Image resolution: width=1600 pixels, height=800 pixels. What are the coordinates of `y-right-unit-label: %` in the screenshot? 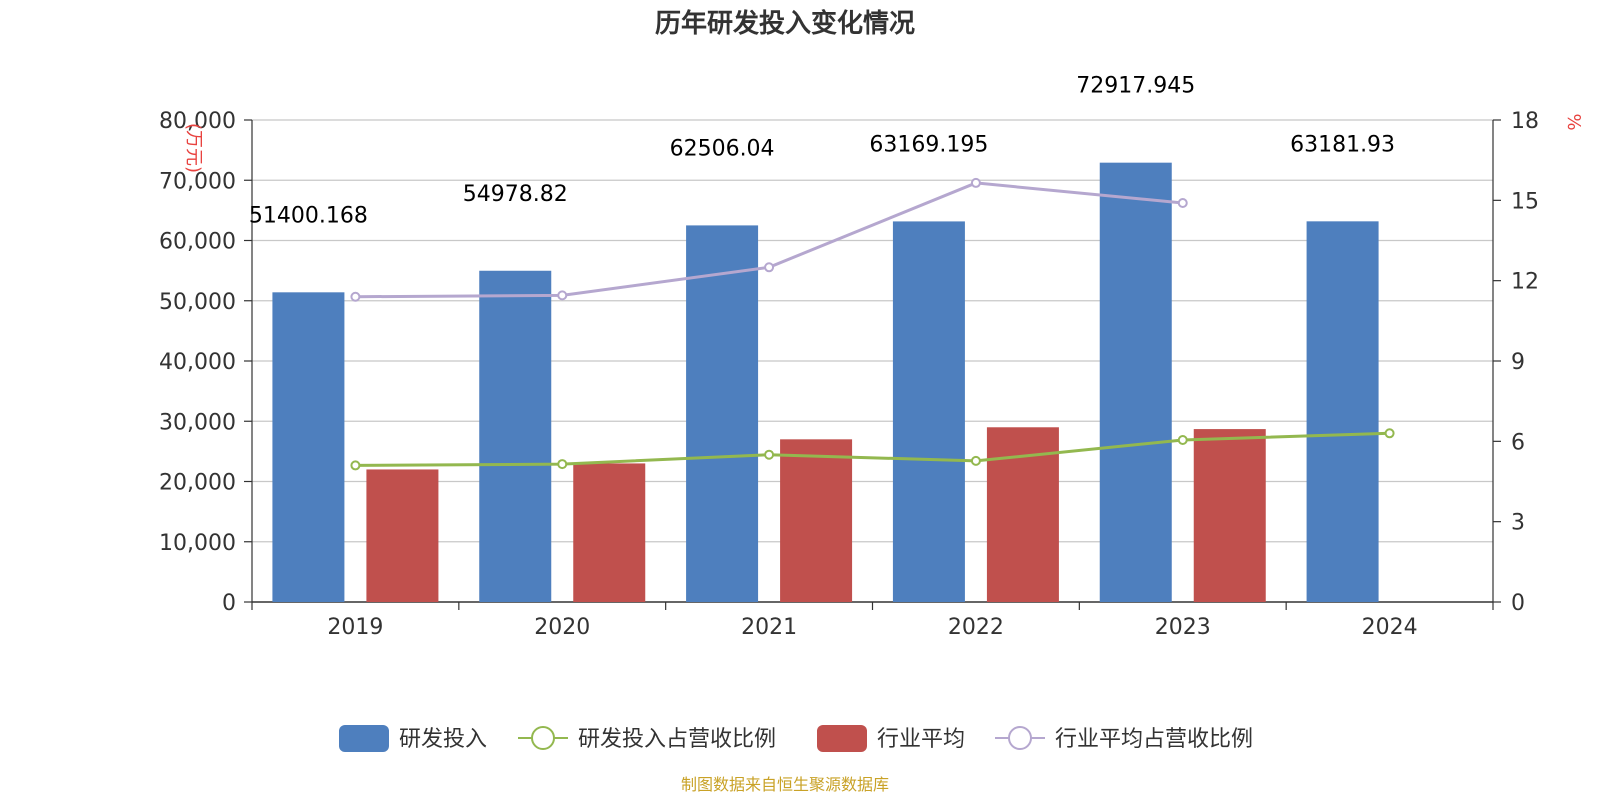 It's located at (1573, 121).